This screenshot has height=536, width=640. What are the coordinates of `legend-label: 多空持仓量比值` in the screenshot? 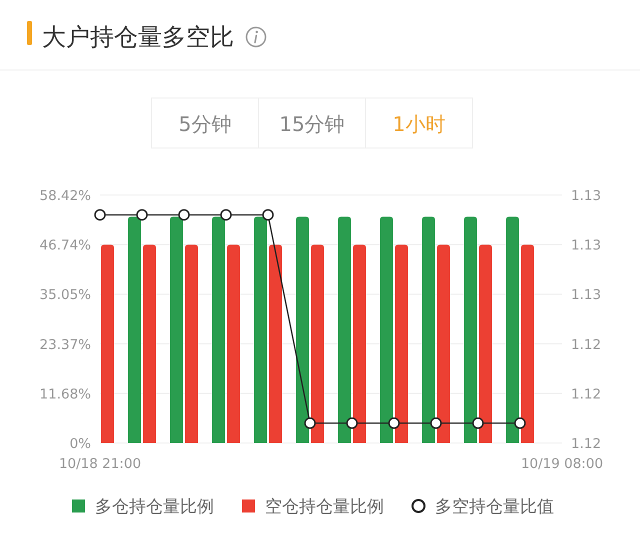 It's located at (494, 507).